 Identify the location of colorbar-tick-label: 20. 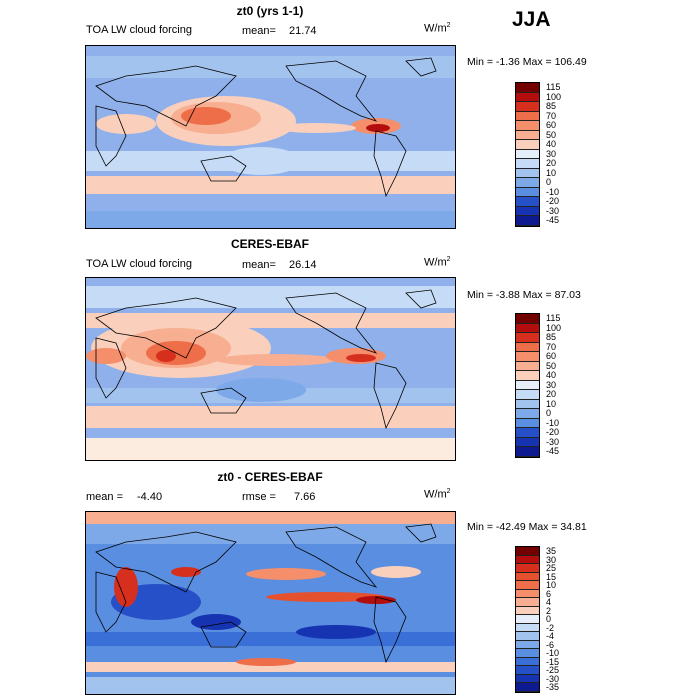
(551, 163).